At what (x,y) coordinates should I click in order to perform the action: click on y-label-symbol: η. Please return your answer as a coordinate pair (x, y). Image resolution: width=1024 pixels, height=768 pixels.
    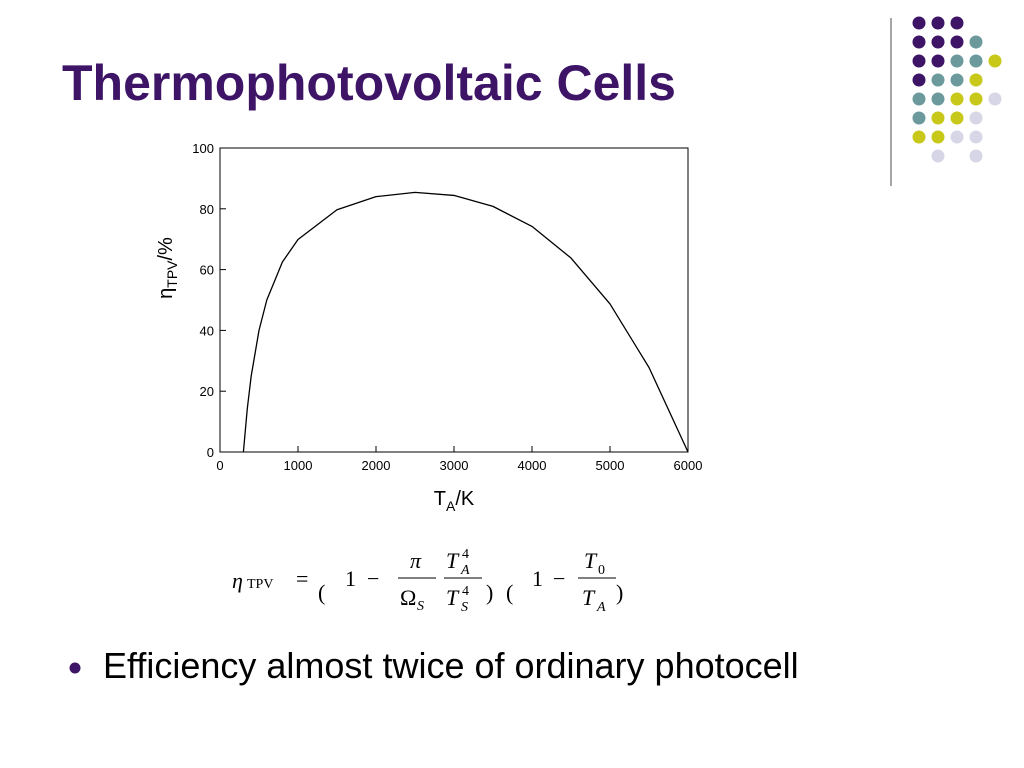
    Looking at the image, I should click on (166, 293).